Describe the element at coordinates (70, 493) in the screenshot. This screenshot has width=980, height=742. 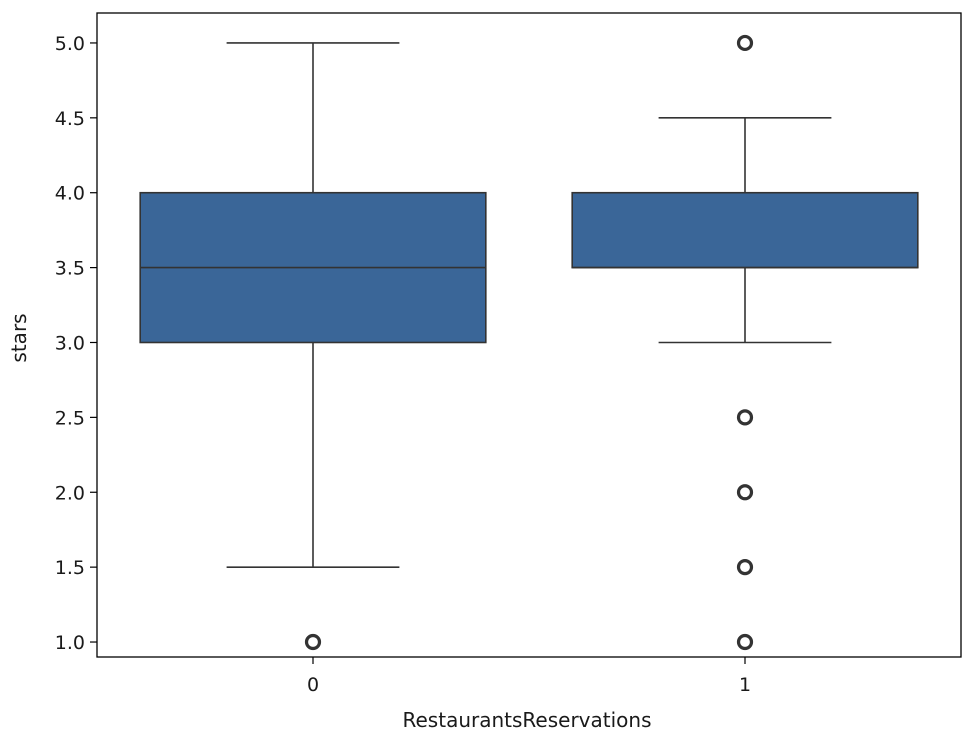
I see `y-tick-label: 2.0` at that location.